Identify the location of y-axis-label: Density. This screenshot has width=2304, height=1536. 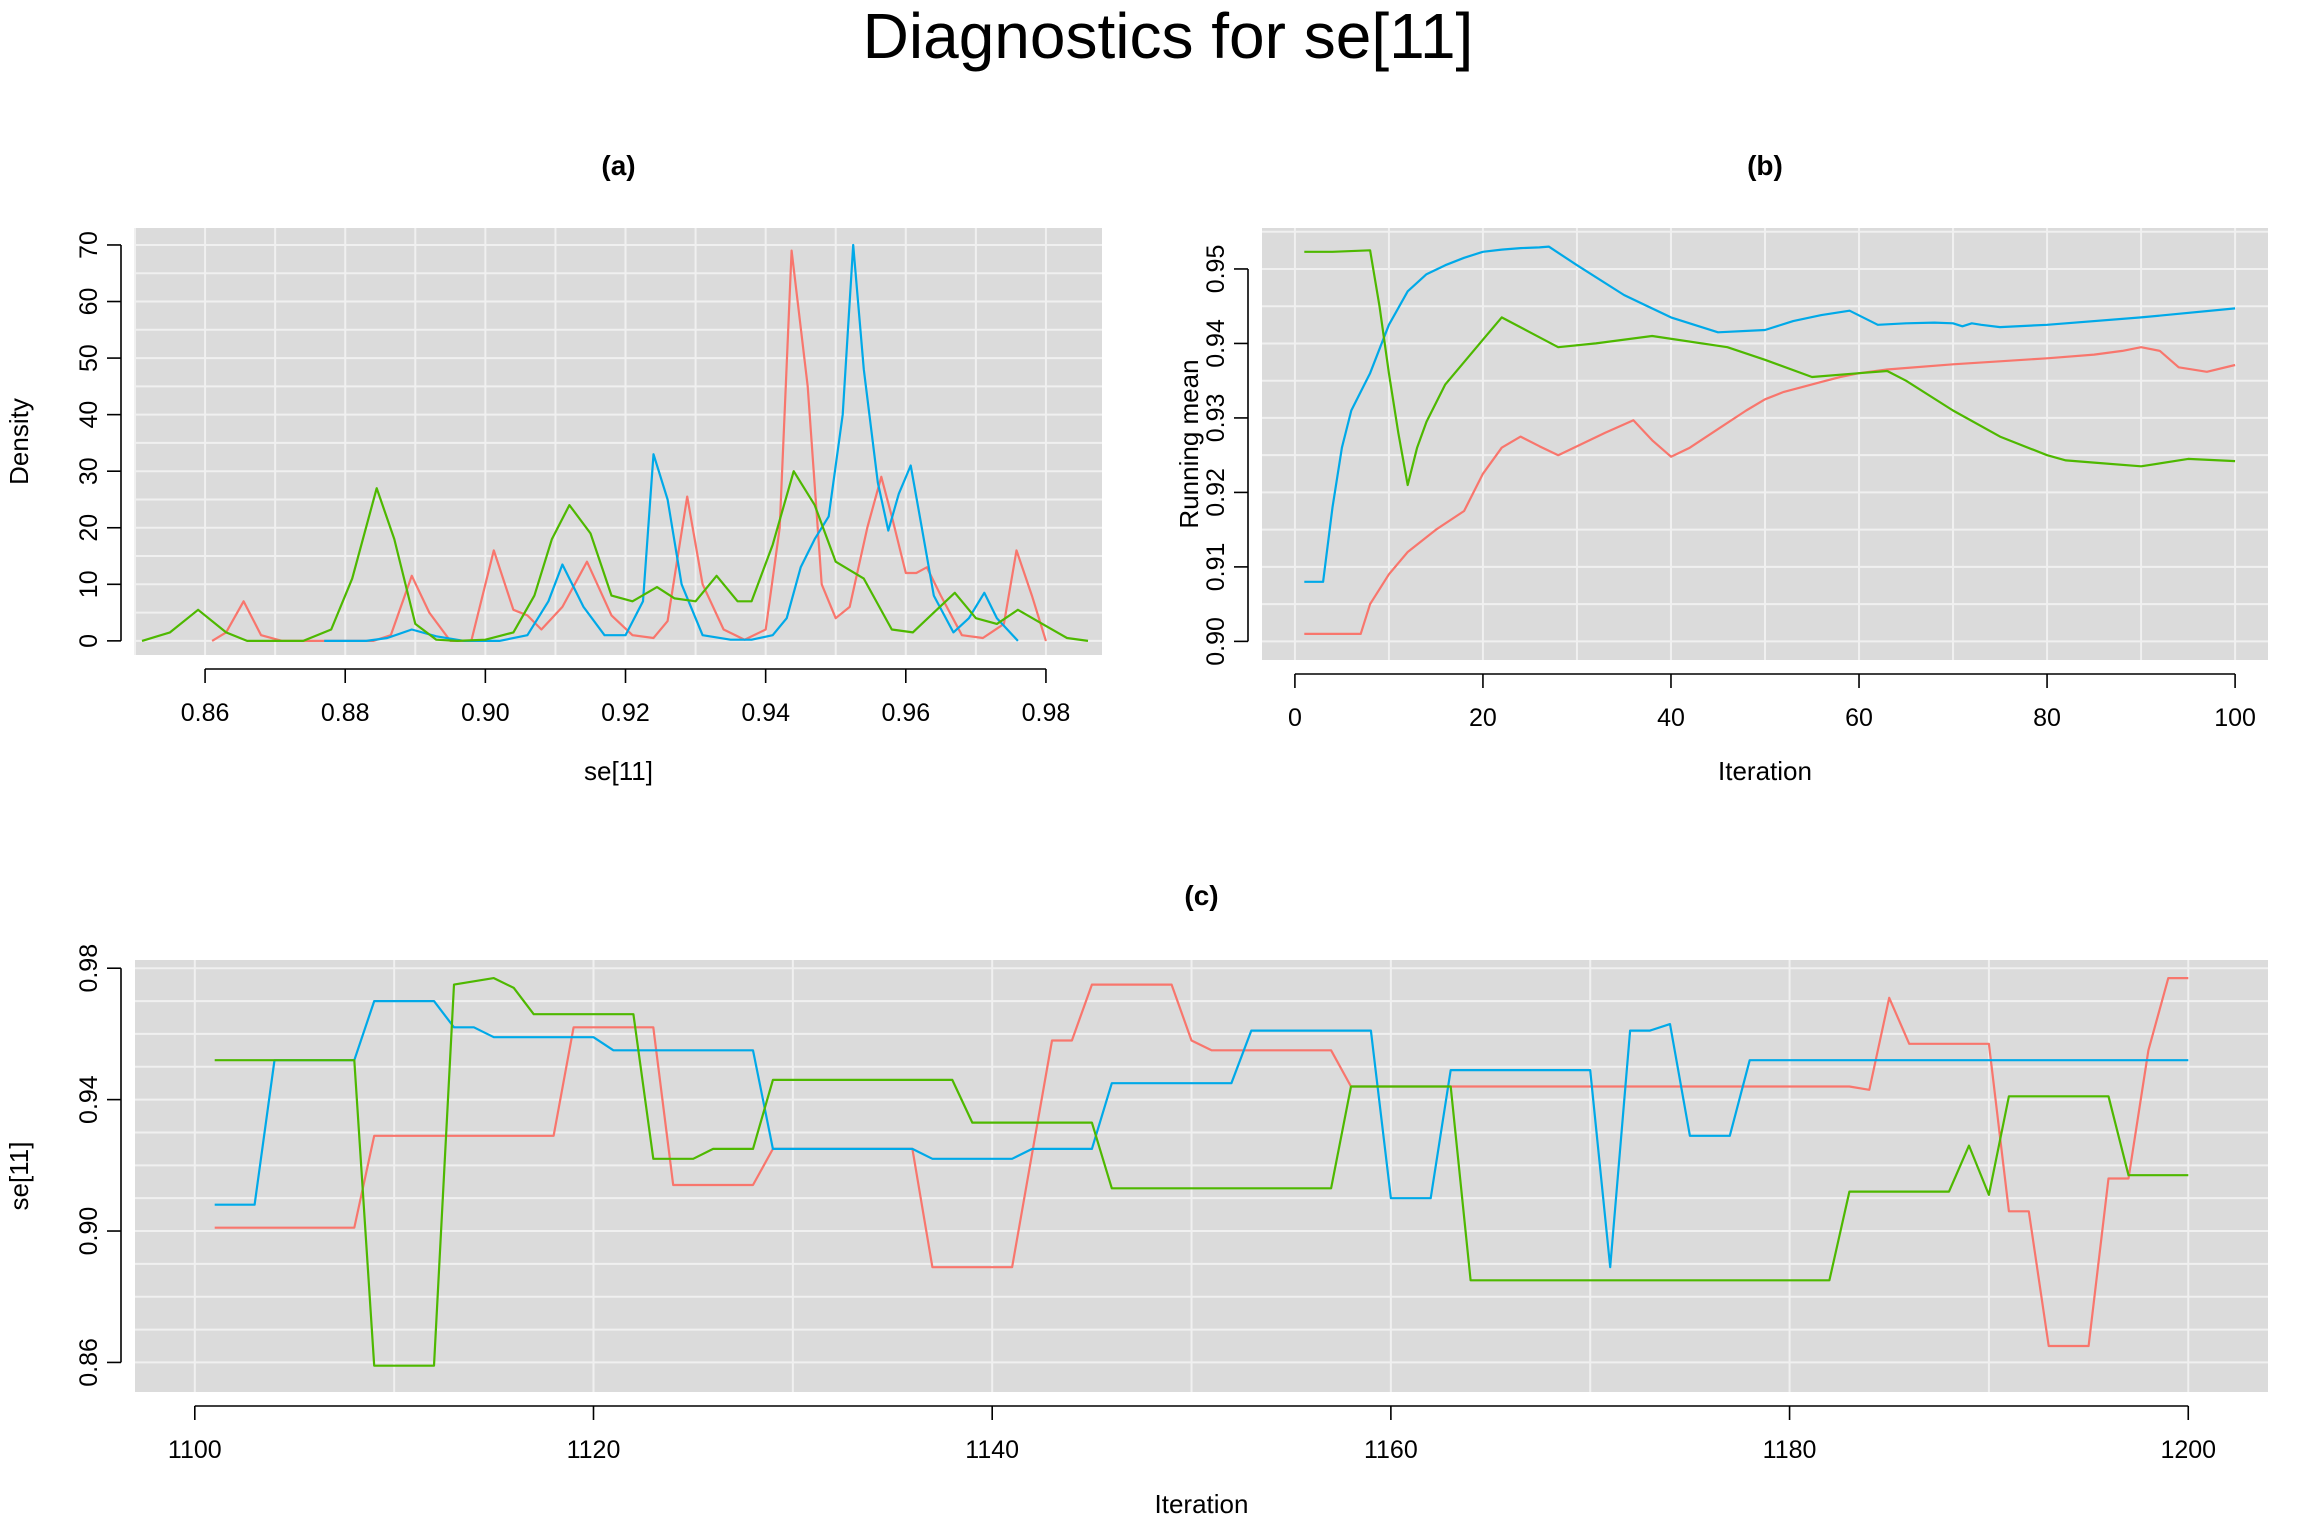
(19, 441).